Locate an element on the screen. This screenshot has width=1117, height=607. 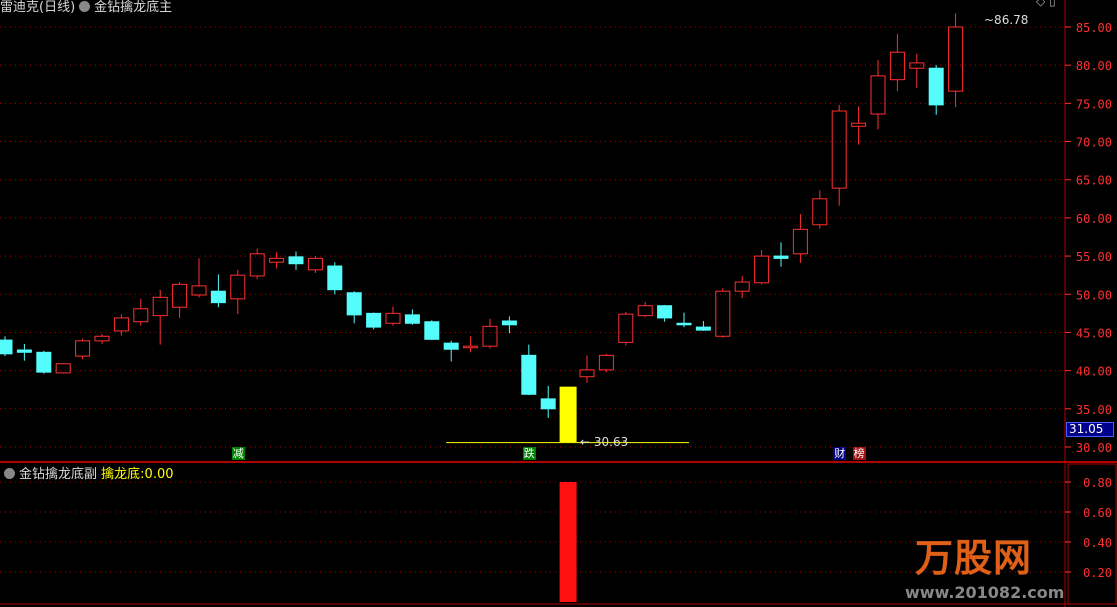
y-tick-label: 65.00 is located at coordinates (1094, 181).